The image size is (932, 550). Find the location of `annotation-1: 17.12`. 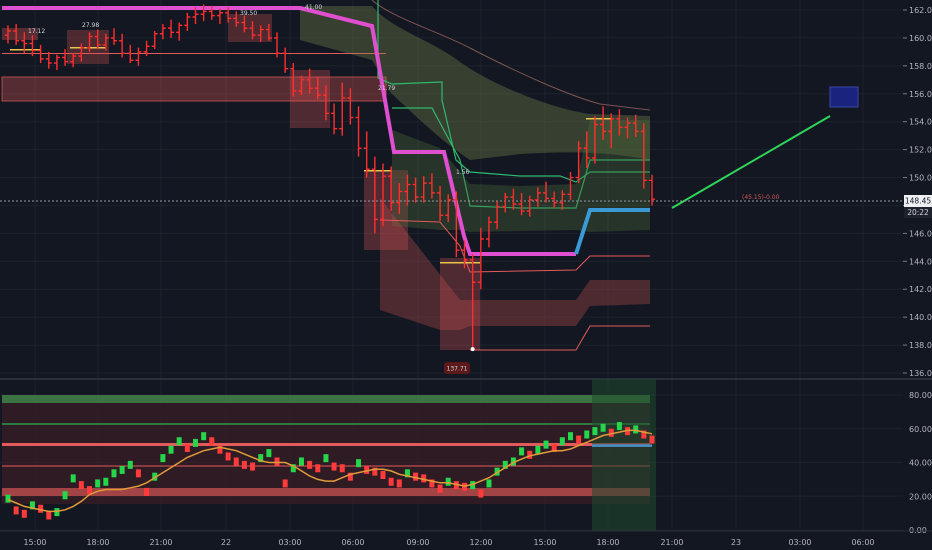

annotation-1: 17.12 is located at coordinates (36, 31).